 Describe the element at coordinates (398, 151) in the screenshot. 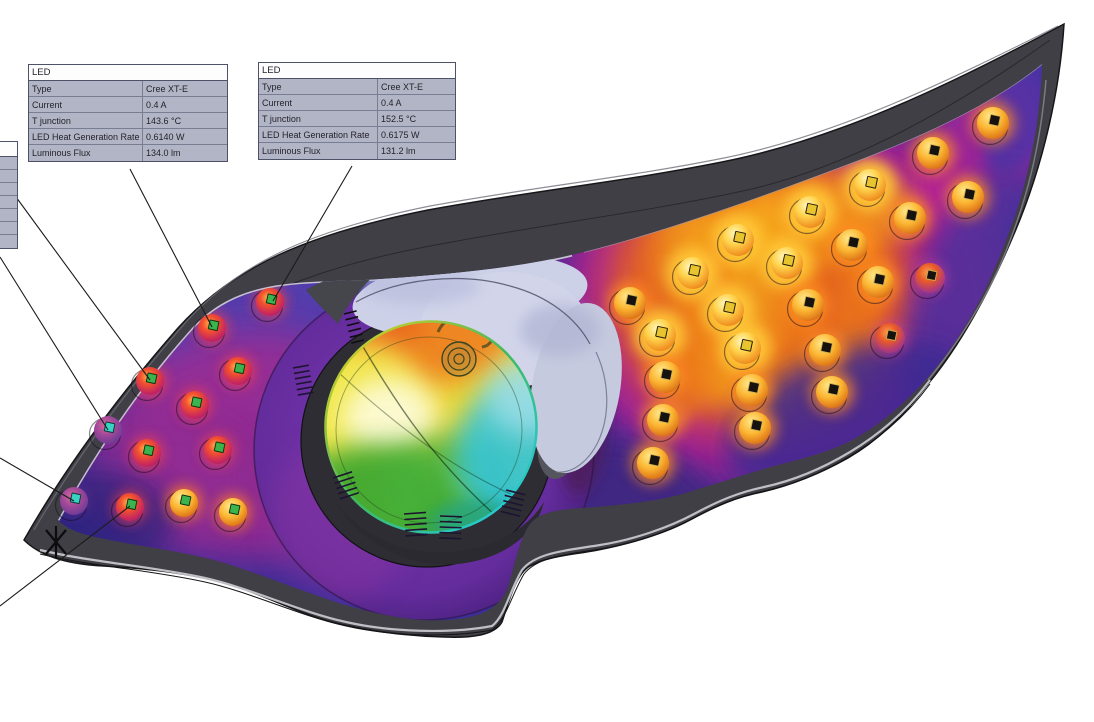

I see `callout-row-value: 131.2 lm` at that location.